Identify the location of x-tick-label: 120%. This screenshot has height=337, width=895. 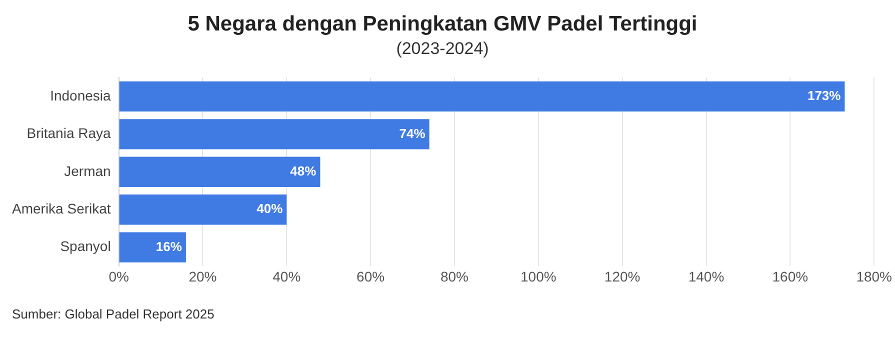
(622, 276).